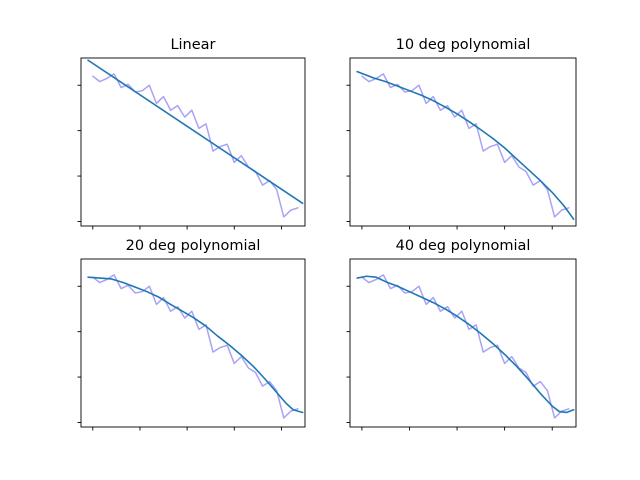  What do you see at coordinates (193, 246) in the screenshot?
I see `subplot-title: 20 deg polynomial` at bounding box center [193, 246].